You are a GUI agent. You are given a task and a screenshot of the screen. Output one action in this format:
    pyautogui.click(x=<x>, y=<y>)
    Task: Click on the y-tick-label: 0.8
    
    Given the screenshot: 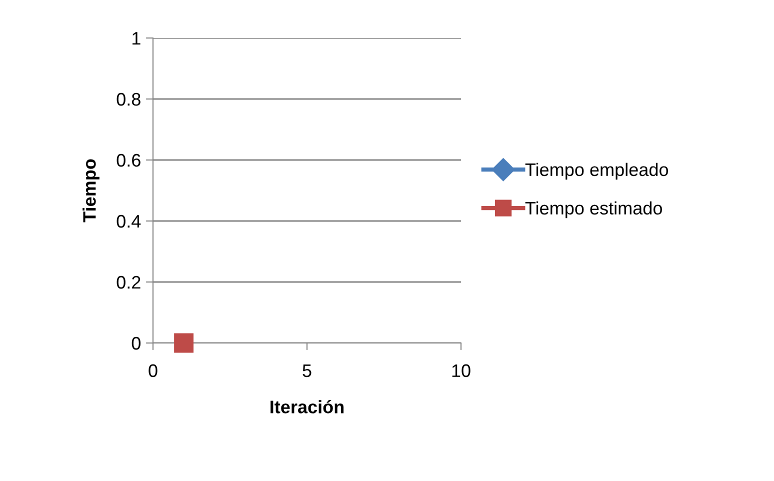 What is the action you would take?
    pyautogui.click(x=128, y=99)
    